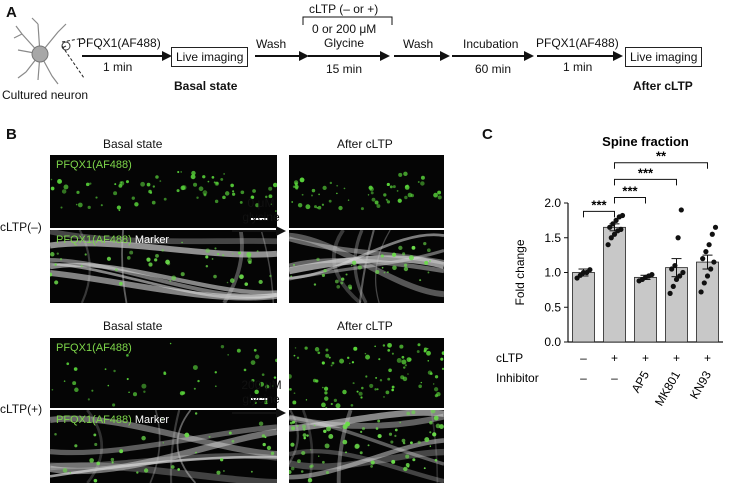 The height and width of the screenshot is (484, 738). What do you see at coordinates (491, 44) in the screenshot?
I see `incubation-label: Incubation` at bounding box center [491, 44].